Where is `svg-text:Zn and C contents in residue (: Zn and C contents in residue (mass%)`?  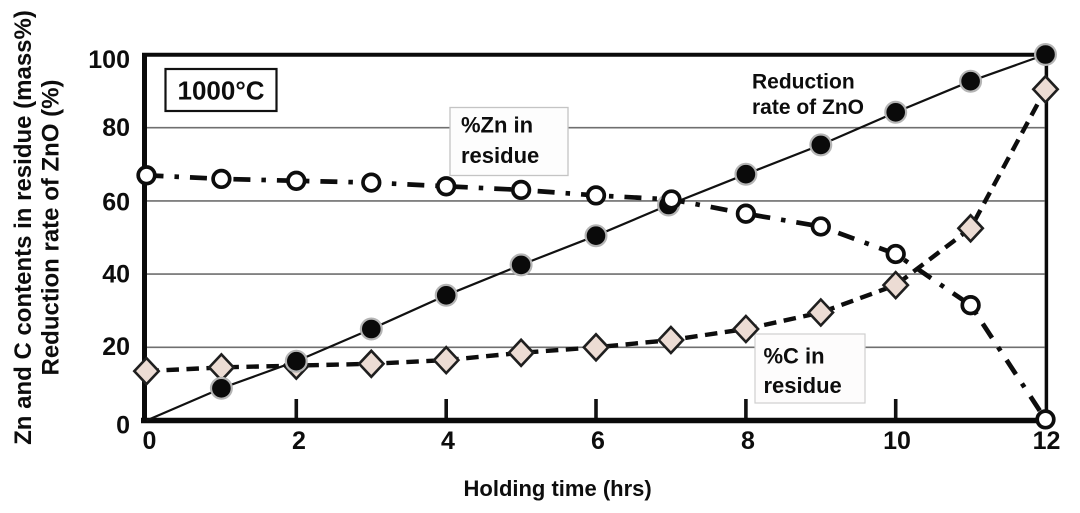
svg-text:Zn and C contents in residue (: Zn and C contents in residue (mass%) is located at coordinates (23, 227).